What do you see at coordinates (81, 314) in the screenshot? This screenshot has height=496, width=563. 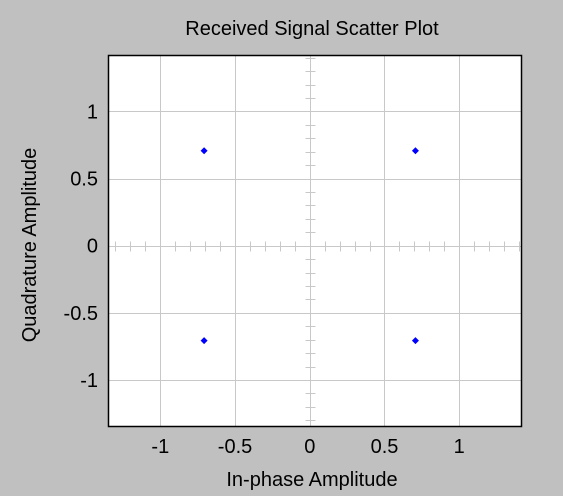 I see `y-tick-label-3: -0.5` at bounding box center [81, 314].